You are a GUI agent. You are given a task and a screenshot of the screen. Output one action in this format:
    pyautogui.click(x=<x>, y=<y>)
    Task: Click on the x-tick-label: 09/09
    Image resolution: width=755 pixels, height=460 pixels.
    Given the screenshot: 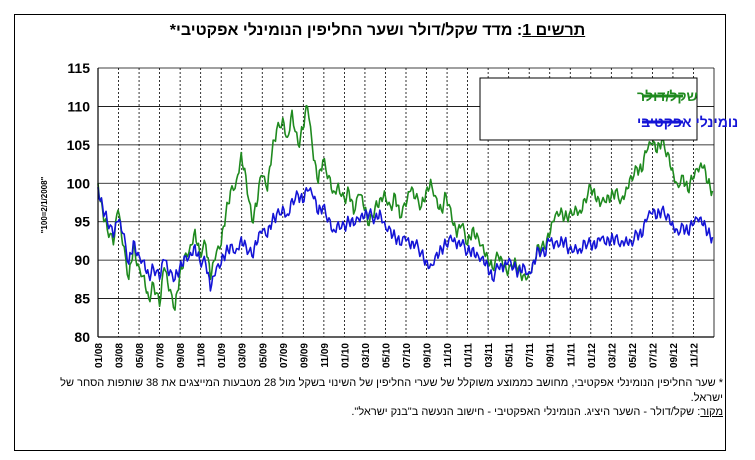 What is the action you would take?
    pyautogui.click(x=304, y=355)
    